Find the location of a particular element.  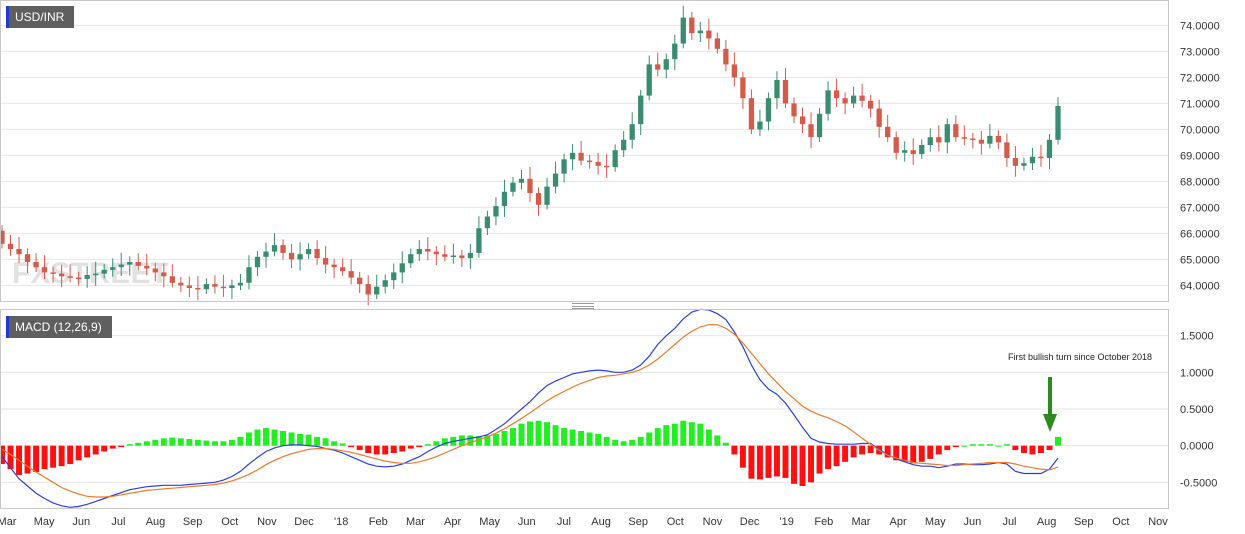

pane-resize-handle is located at coordinates (583, 306).